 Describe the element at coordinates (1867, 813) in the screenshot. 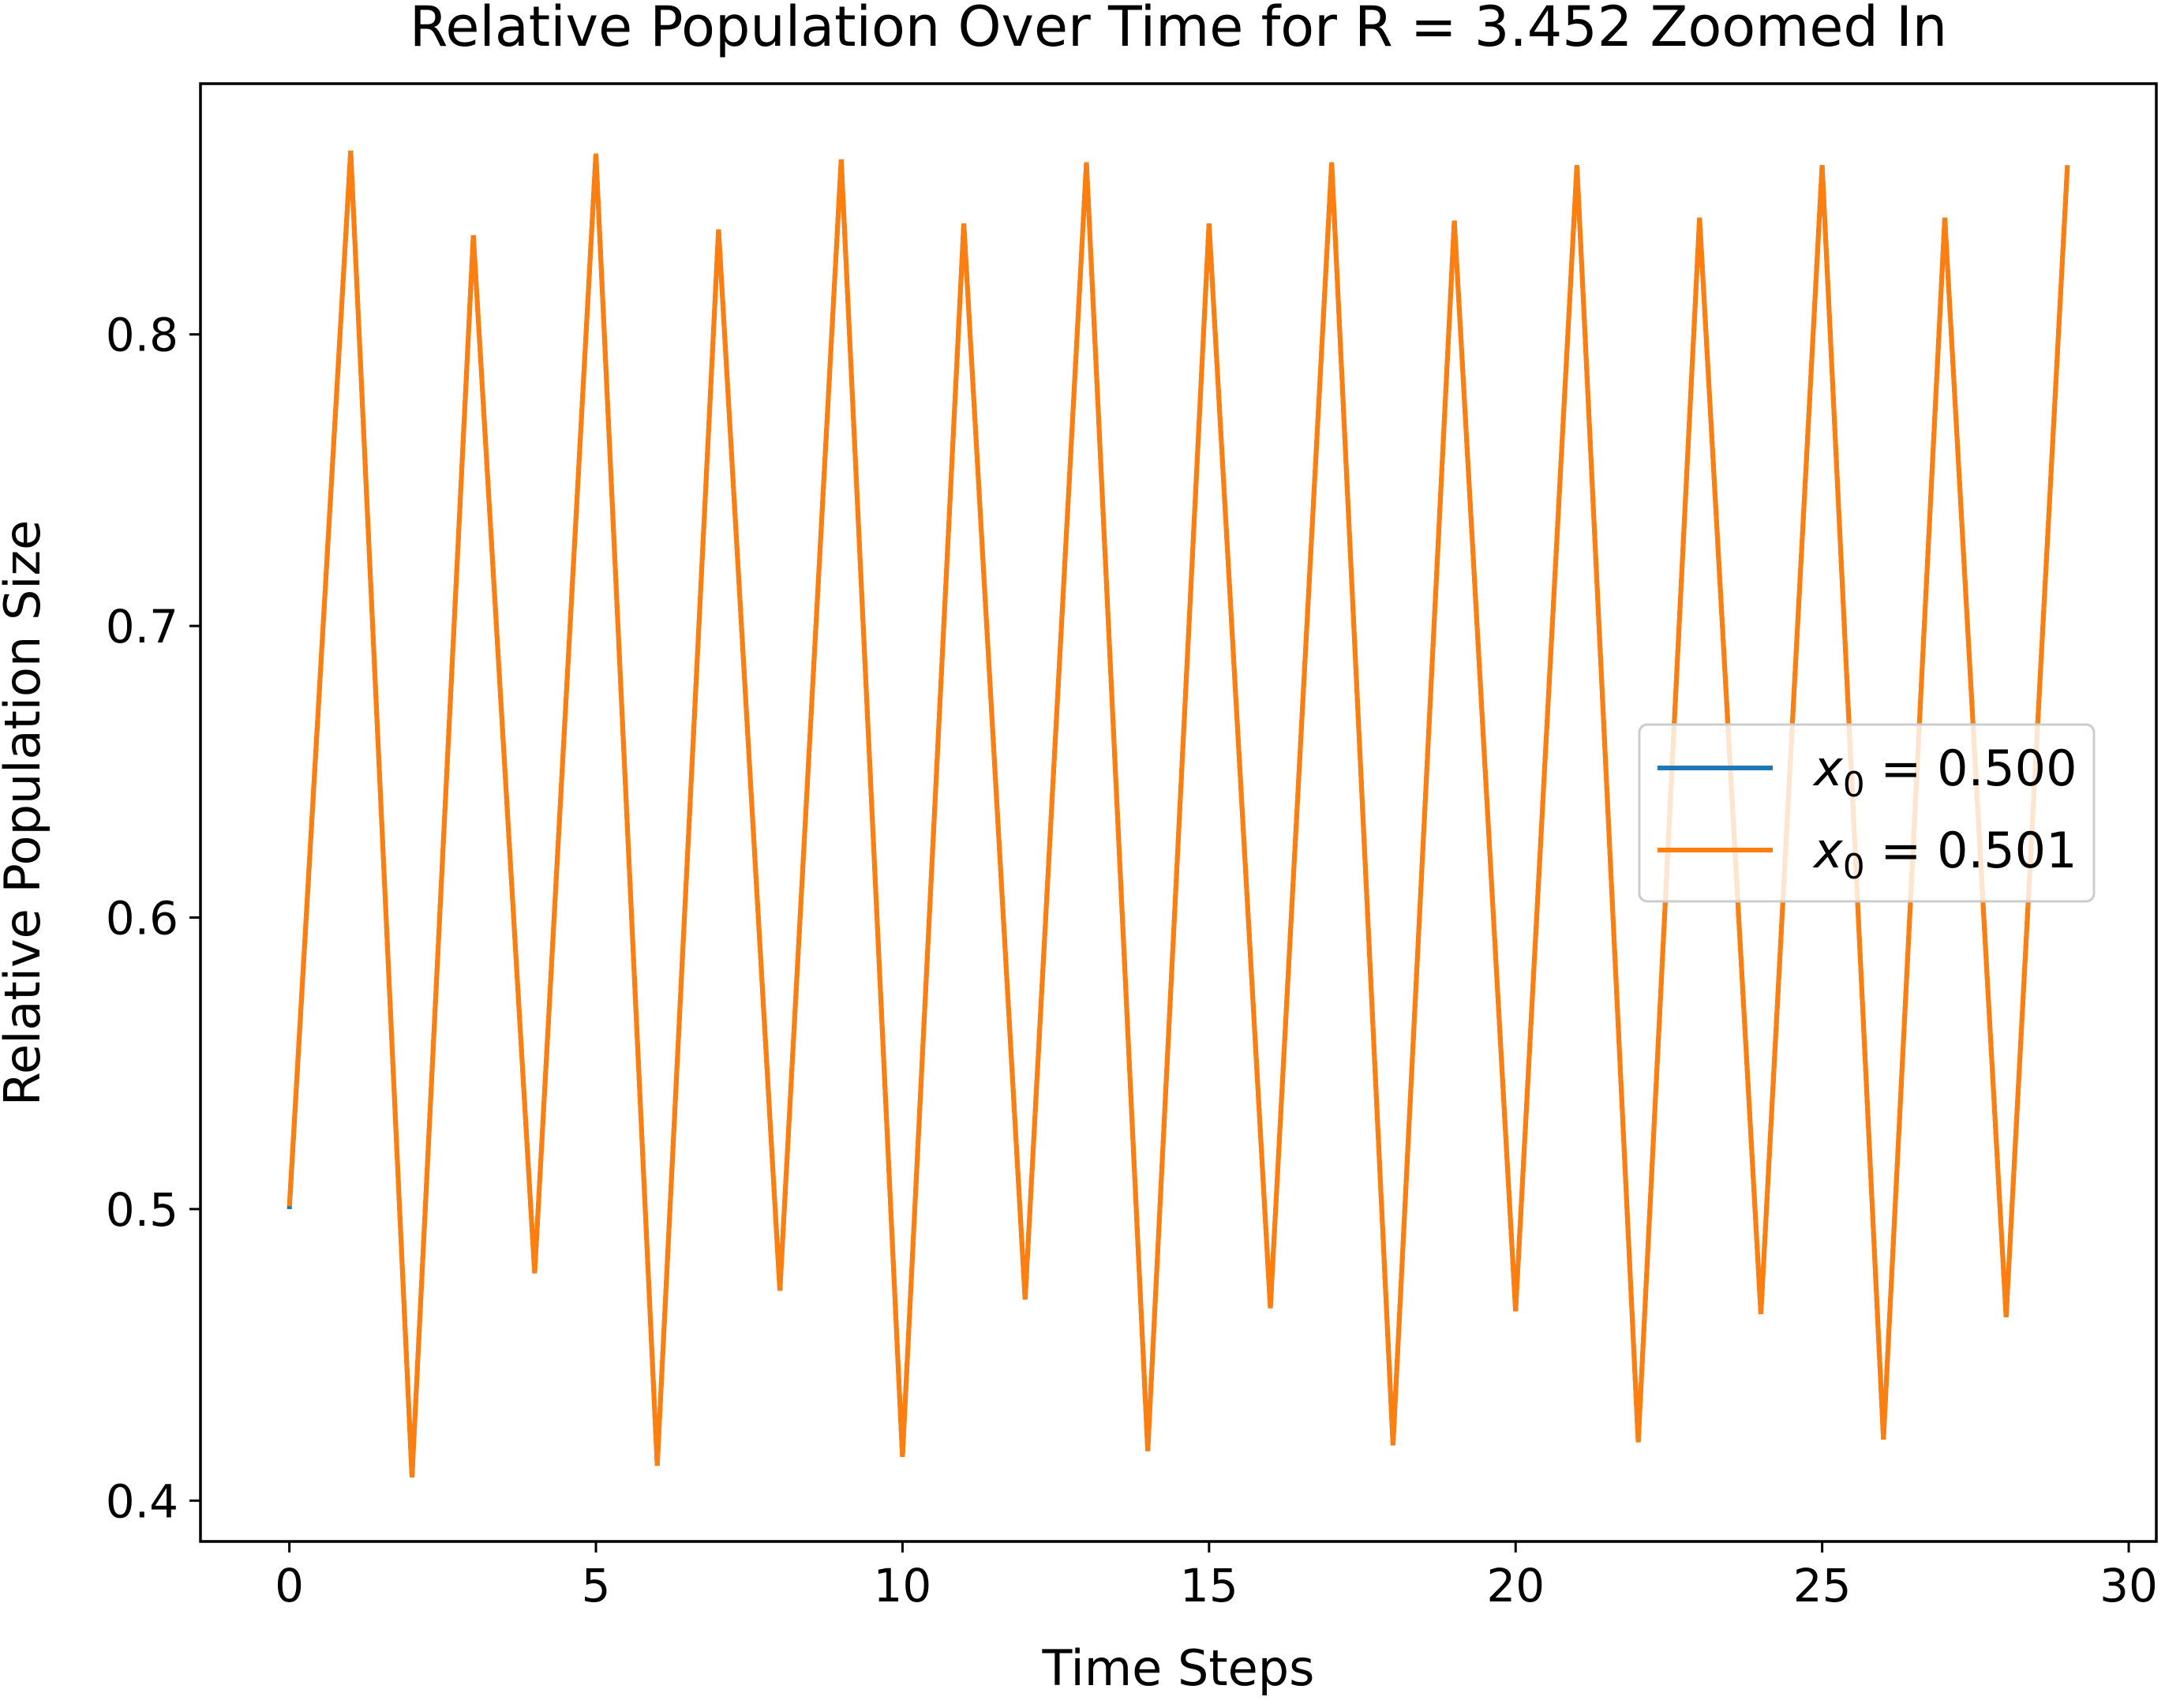

I see `legend: x0 = 0.500 x0 = 0.501` at that location.